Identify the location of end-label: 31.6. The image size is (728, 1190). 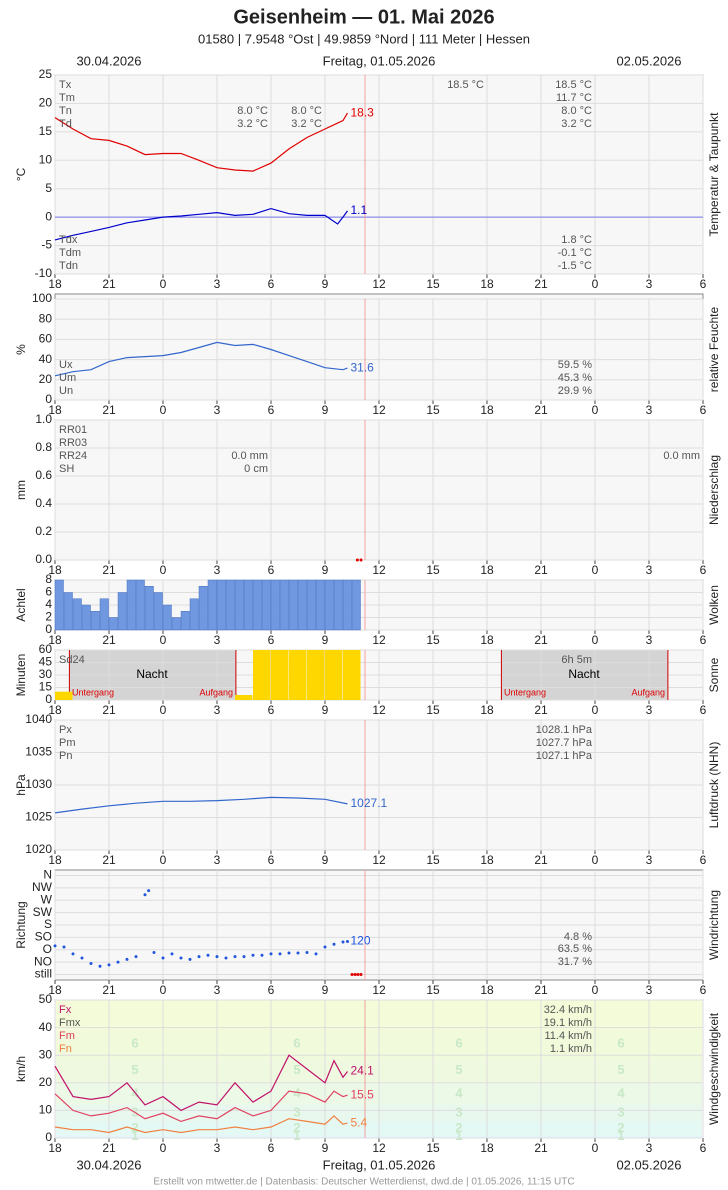
(363, 367).